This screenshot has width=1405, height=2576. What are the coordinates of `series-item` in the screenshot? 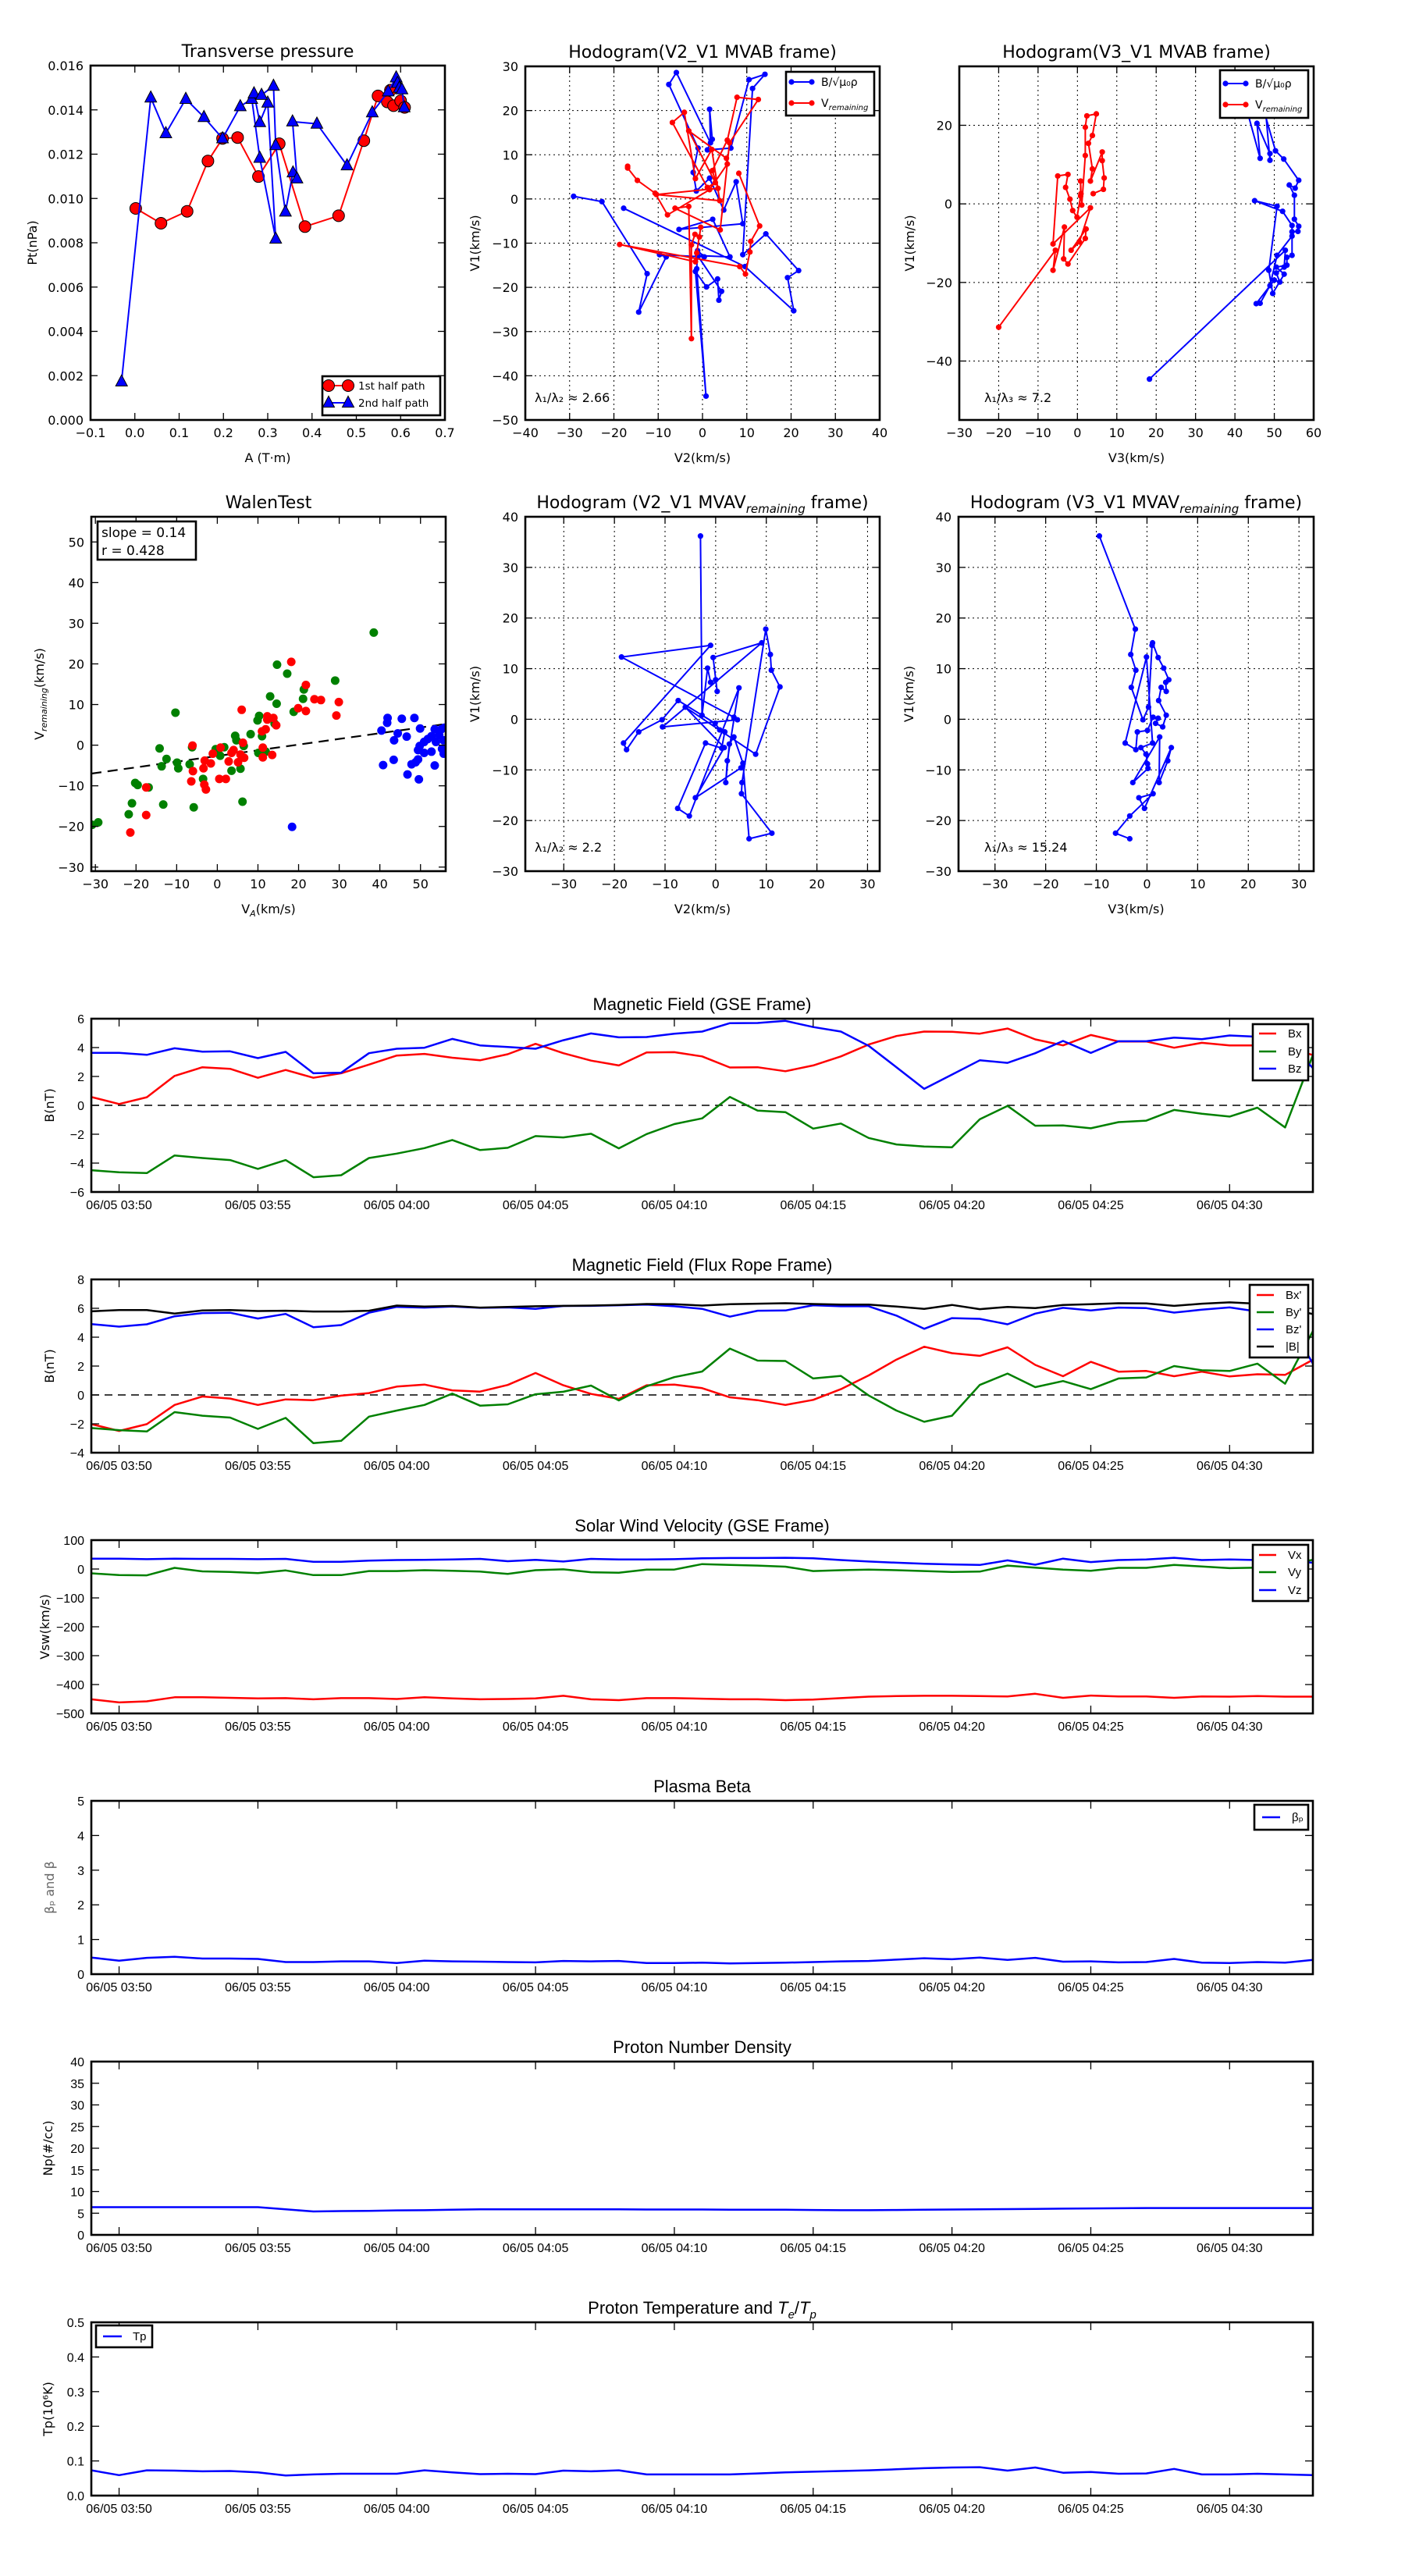 It's located at (702, 1960).